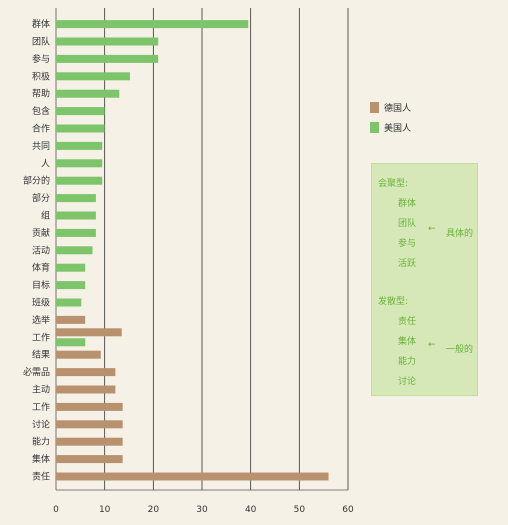 This screenshot has width=508, height=525. What do you see at coordinates (41, 390) in the screenshot?
I see `category-label: 主动` at bounding box center [41, 390].